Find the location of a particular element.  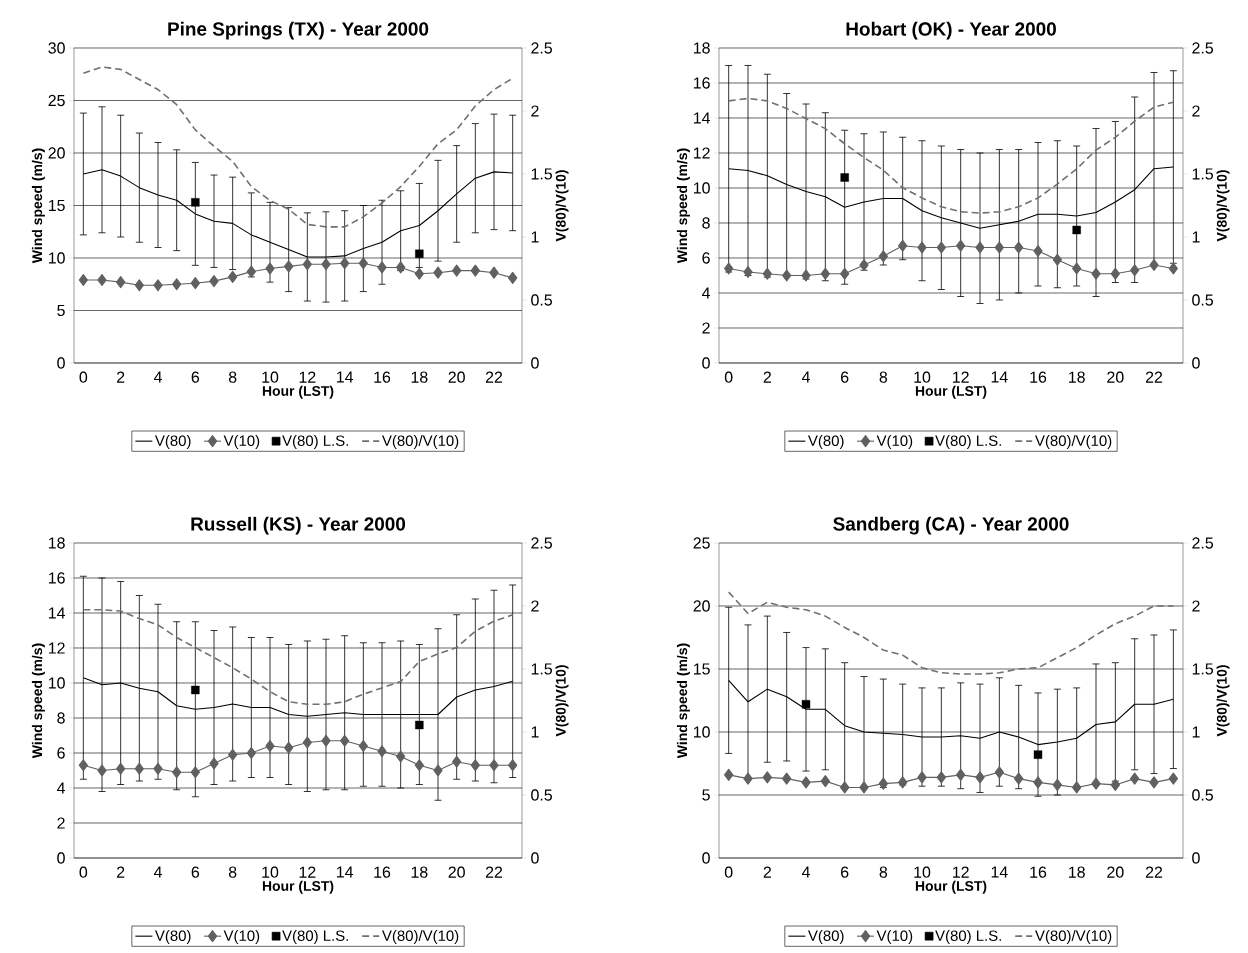

y-tick-label: 6 is located at coordinates (61, 753).